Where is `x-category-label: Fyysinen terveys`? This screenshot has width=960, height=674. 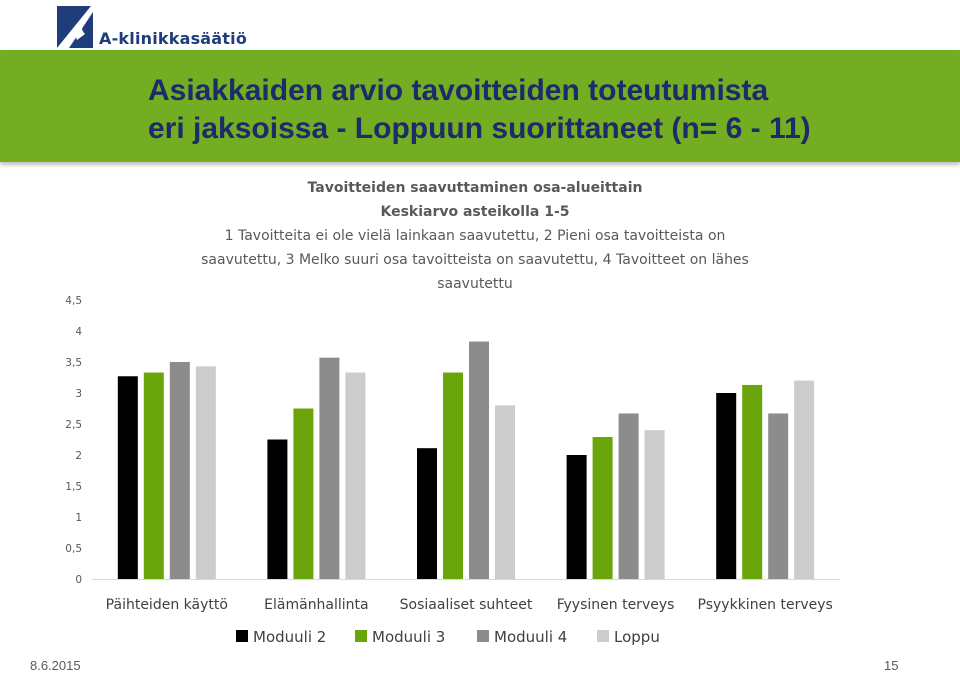
x-category-label: Fyysinen terveys is located at coordinates (616, 605).